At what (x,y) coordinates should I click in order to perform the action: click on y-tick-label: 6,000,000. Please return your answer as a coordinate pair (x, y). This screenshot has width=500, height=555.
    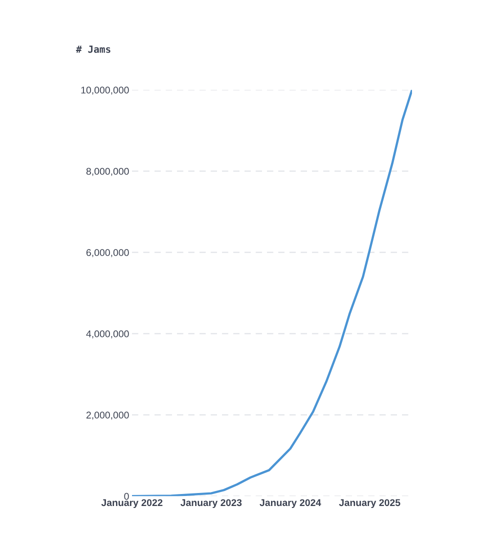
    Looking at the image, I should click on (107, 253).